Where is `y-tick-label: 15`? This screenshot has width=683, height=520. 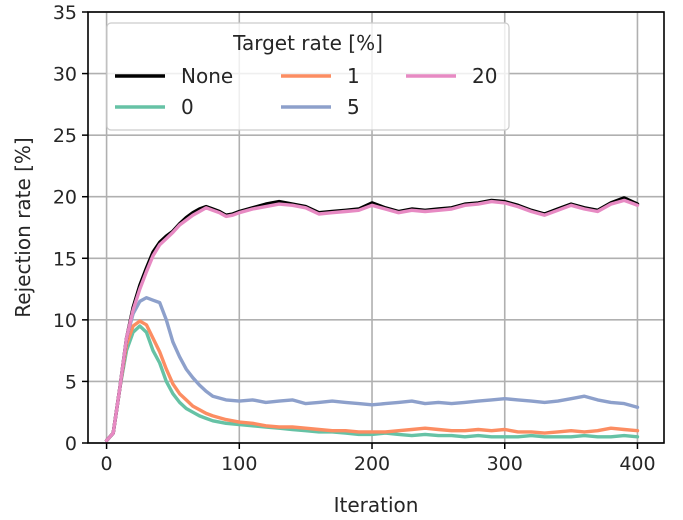 y-tick-label: 15 is located at coordinates (65, 259).